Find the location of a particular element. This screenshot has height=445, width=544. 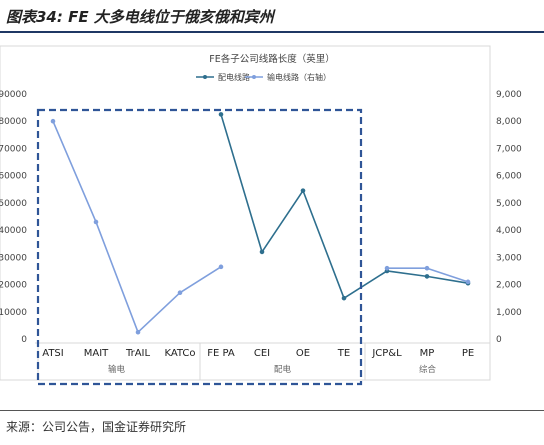

x-tick-label: MAIT is located at coordinates (96, 353).